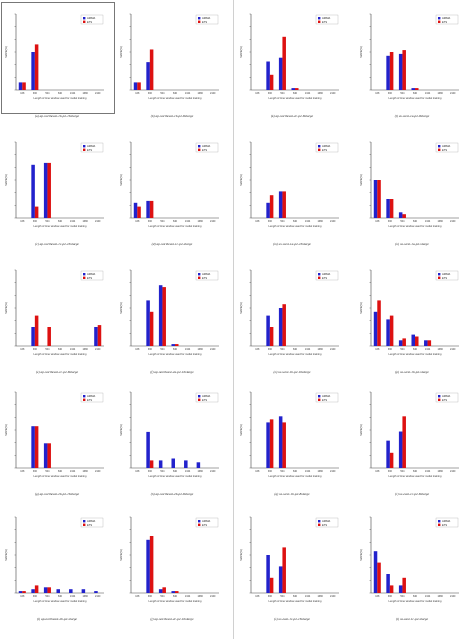  What do you see at coordinates (233, 319) in the screenshot?
I see `column-divider` at bounding box center [233, 319].